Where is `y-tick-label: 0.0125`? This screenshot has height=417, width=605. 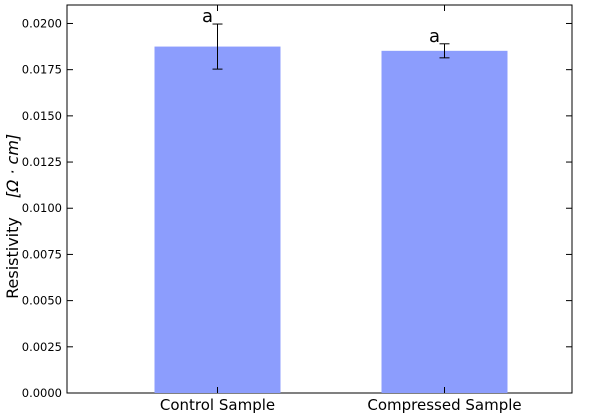
y-tick-label: 0.0125 is located at coordinates (42, 162).